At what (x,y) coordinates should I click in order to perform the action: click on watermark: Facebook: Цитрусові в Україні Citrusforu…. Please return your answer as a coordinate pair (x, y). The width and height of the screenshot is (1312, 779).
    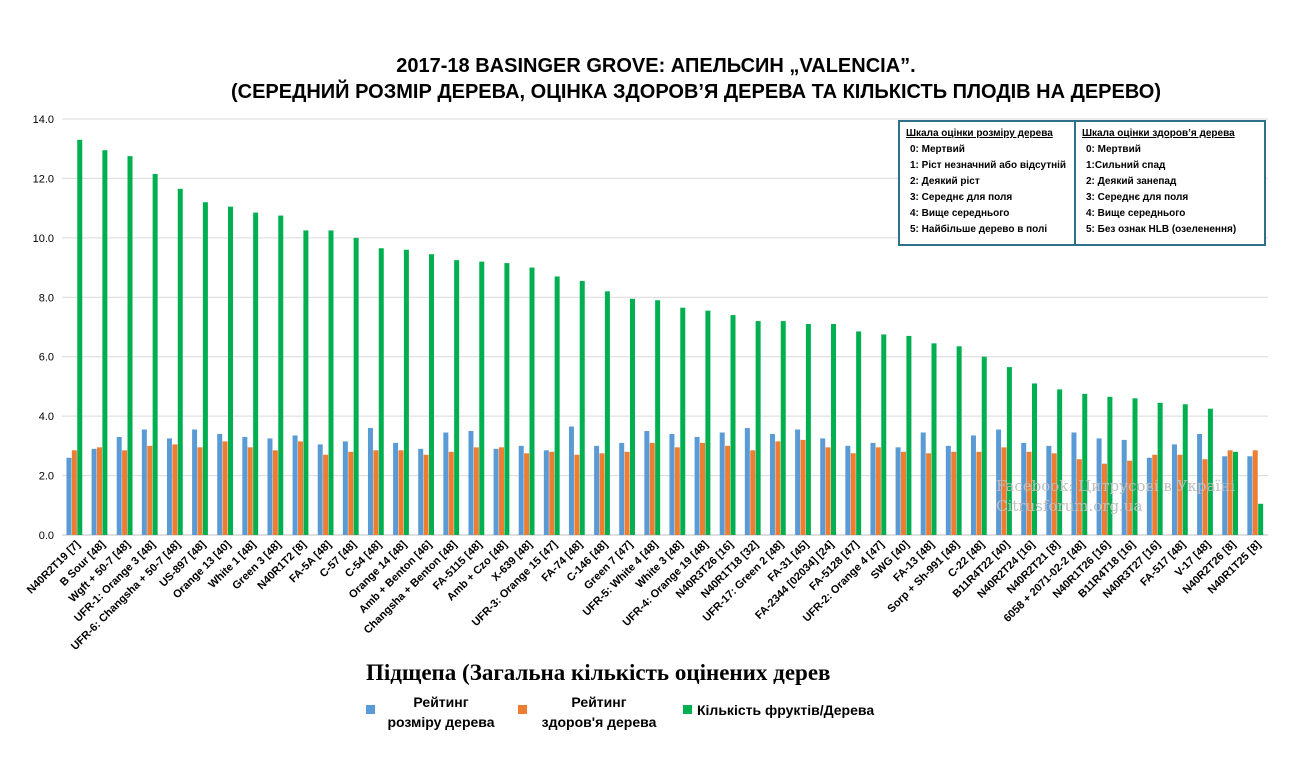
    Looking at the image, I should click on (1115, 496).